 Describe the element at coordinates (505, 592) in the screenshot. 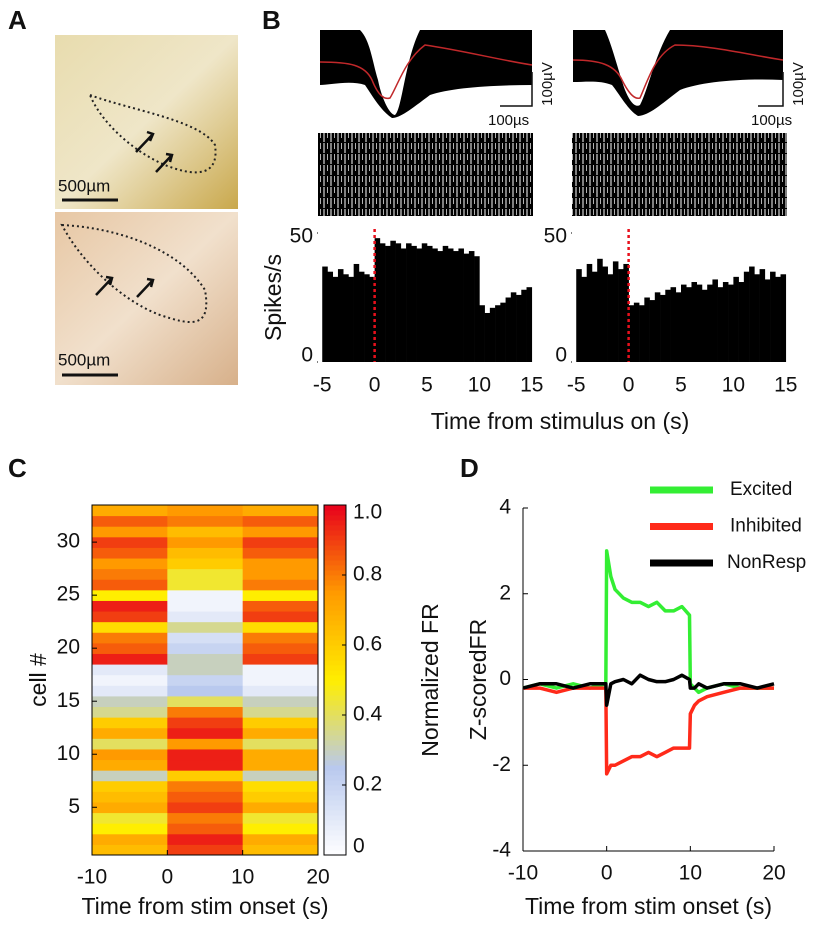

I see `y-tick-label: 2` at that location.